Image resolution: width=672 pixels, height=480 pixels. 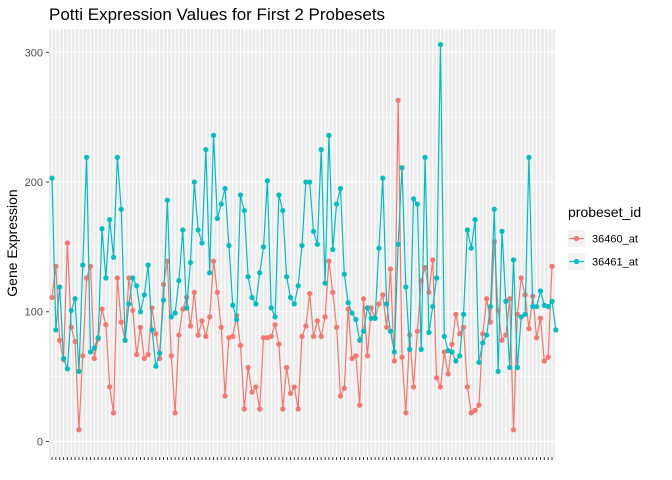 What do you see at coordinates (34, 183) in the screenshot?
I see `y-tick-label: 200` at bounding box center [34, 183].